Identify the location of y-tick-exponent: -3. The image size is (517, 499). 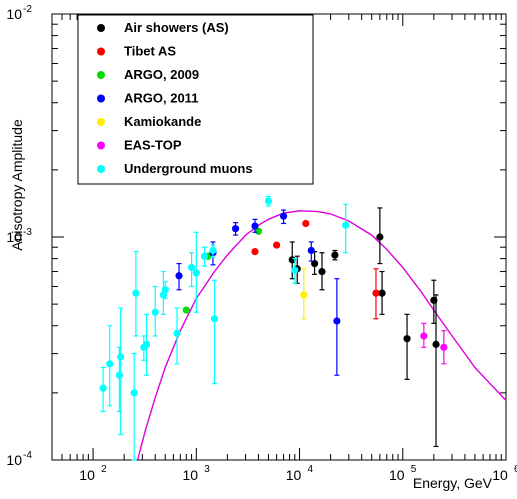
(27, 232).